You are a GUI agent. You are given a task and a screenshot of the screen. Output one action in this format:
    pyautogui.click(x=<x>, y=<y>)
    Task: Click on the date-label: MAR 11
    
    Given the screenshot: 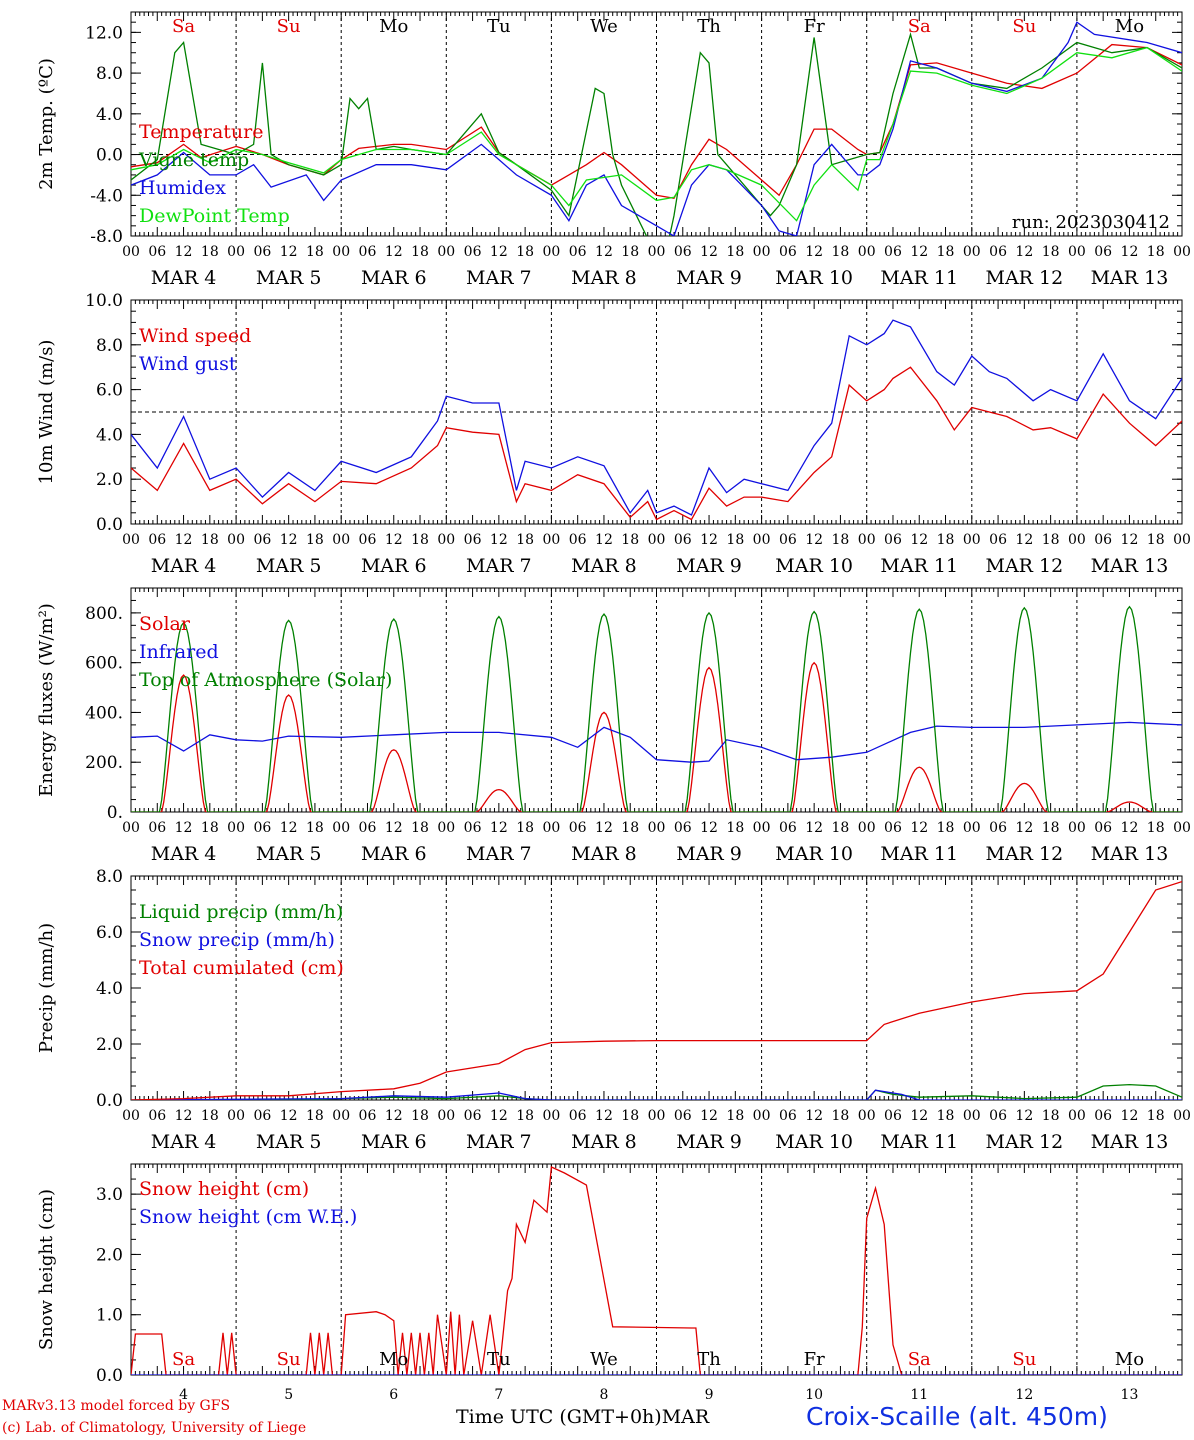 What is the action you would take?
    pyautogui.click(x=919, y=1142)
    